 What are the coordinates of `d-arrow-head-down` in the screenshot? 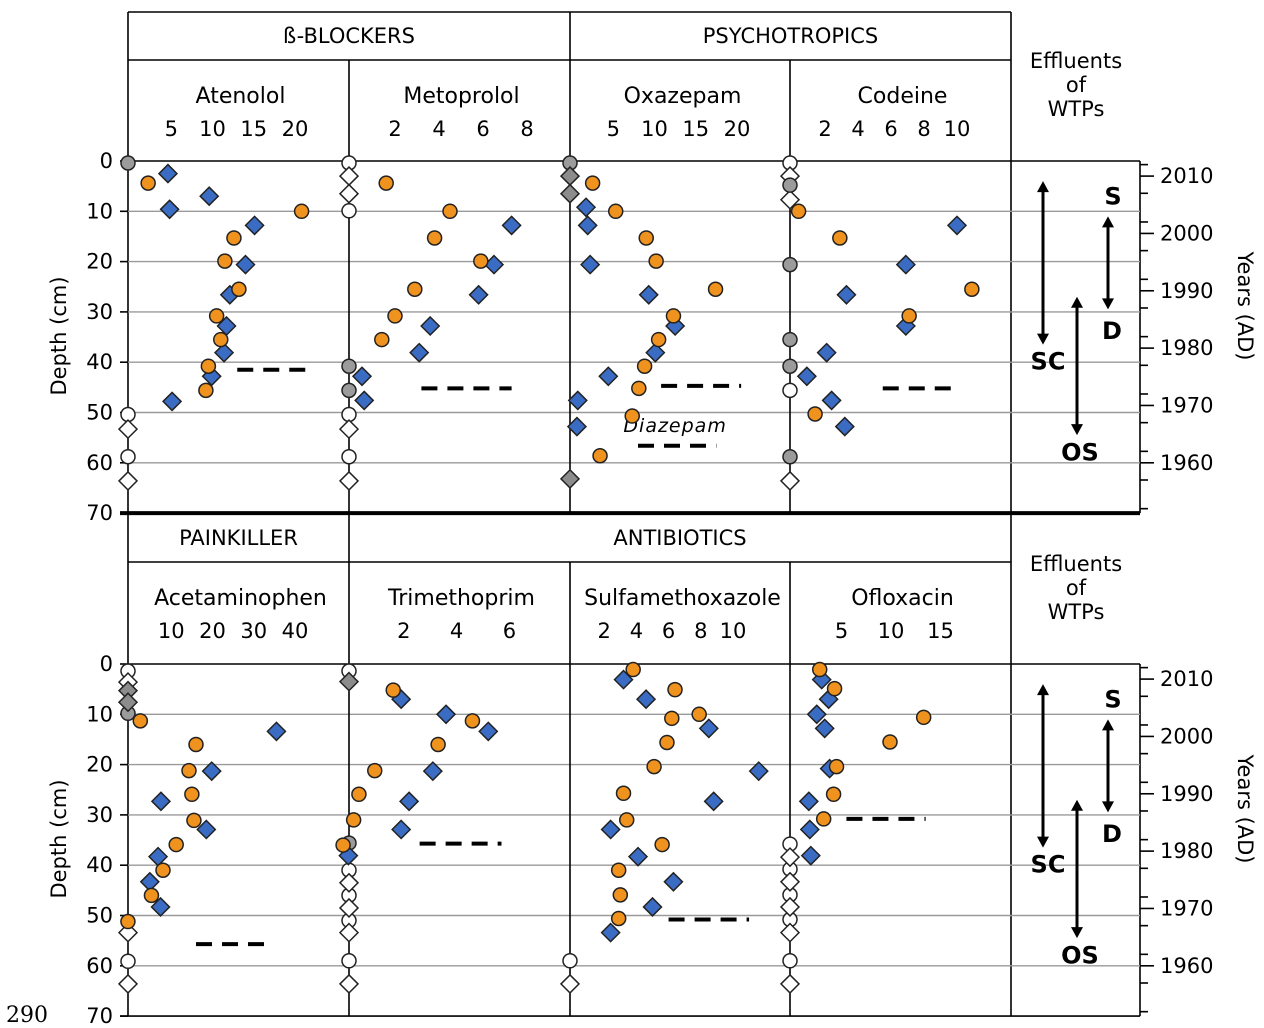 It's located at (1108, 304).